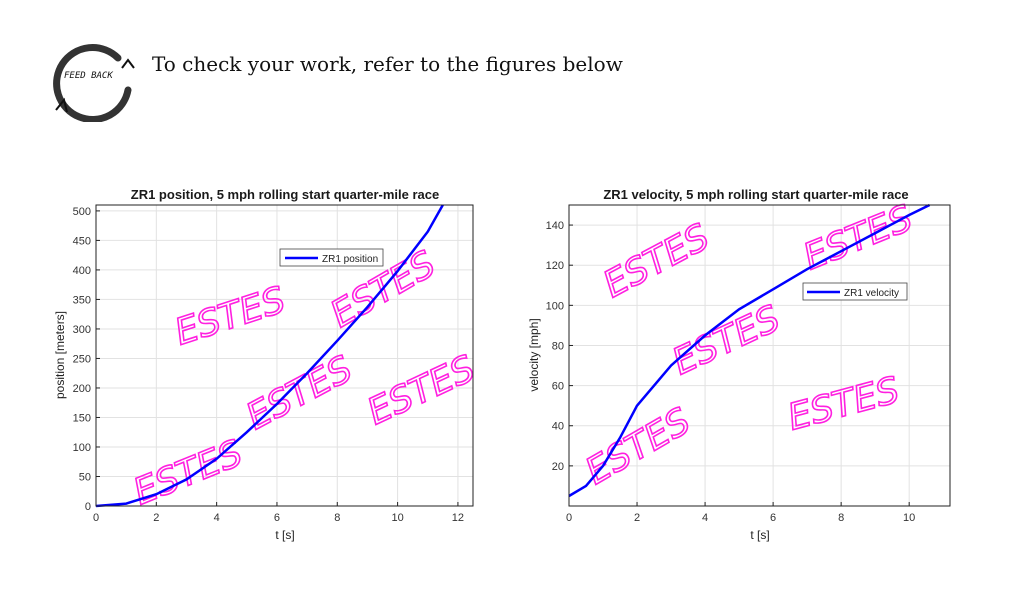 Image resolution: width=1024 pixels, height=600 pixels. I want to click on position-y-tick-label: 500, so click(82, 212).